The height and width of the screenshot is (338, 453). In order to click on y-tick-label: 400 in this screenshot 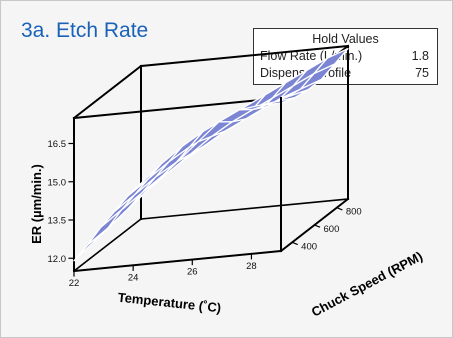, I will do `click(309, 246)`.